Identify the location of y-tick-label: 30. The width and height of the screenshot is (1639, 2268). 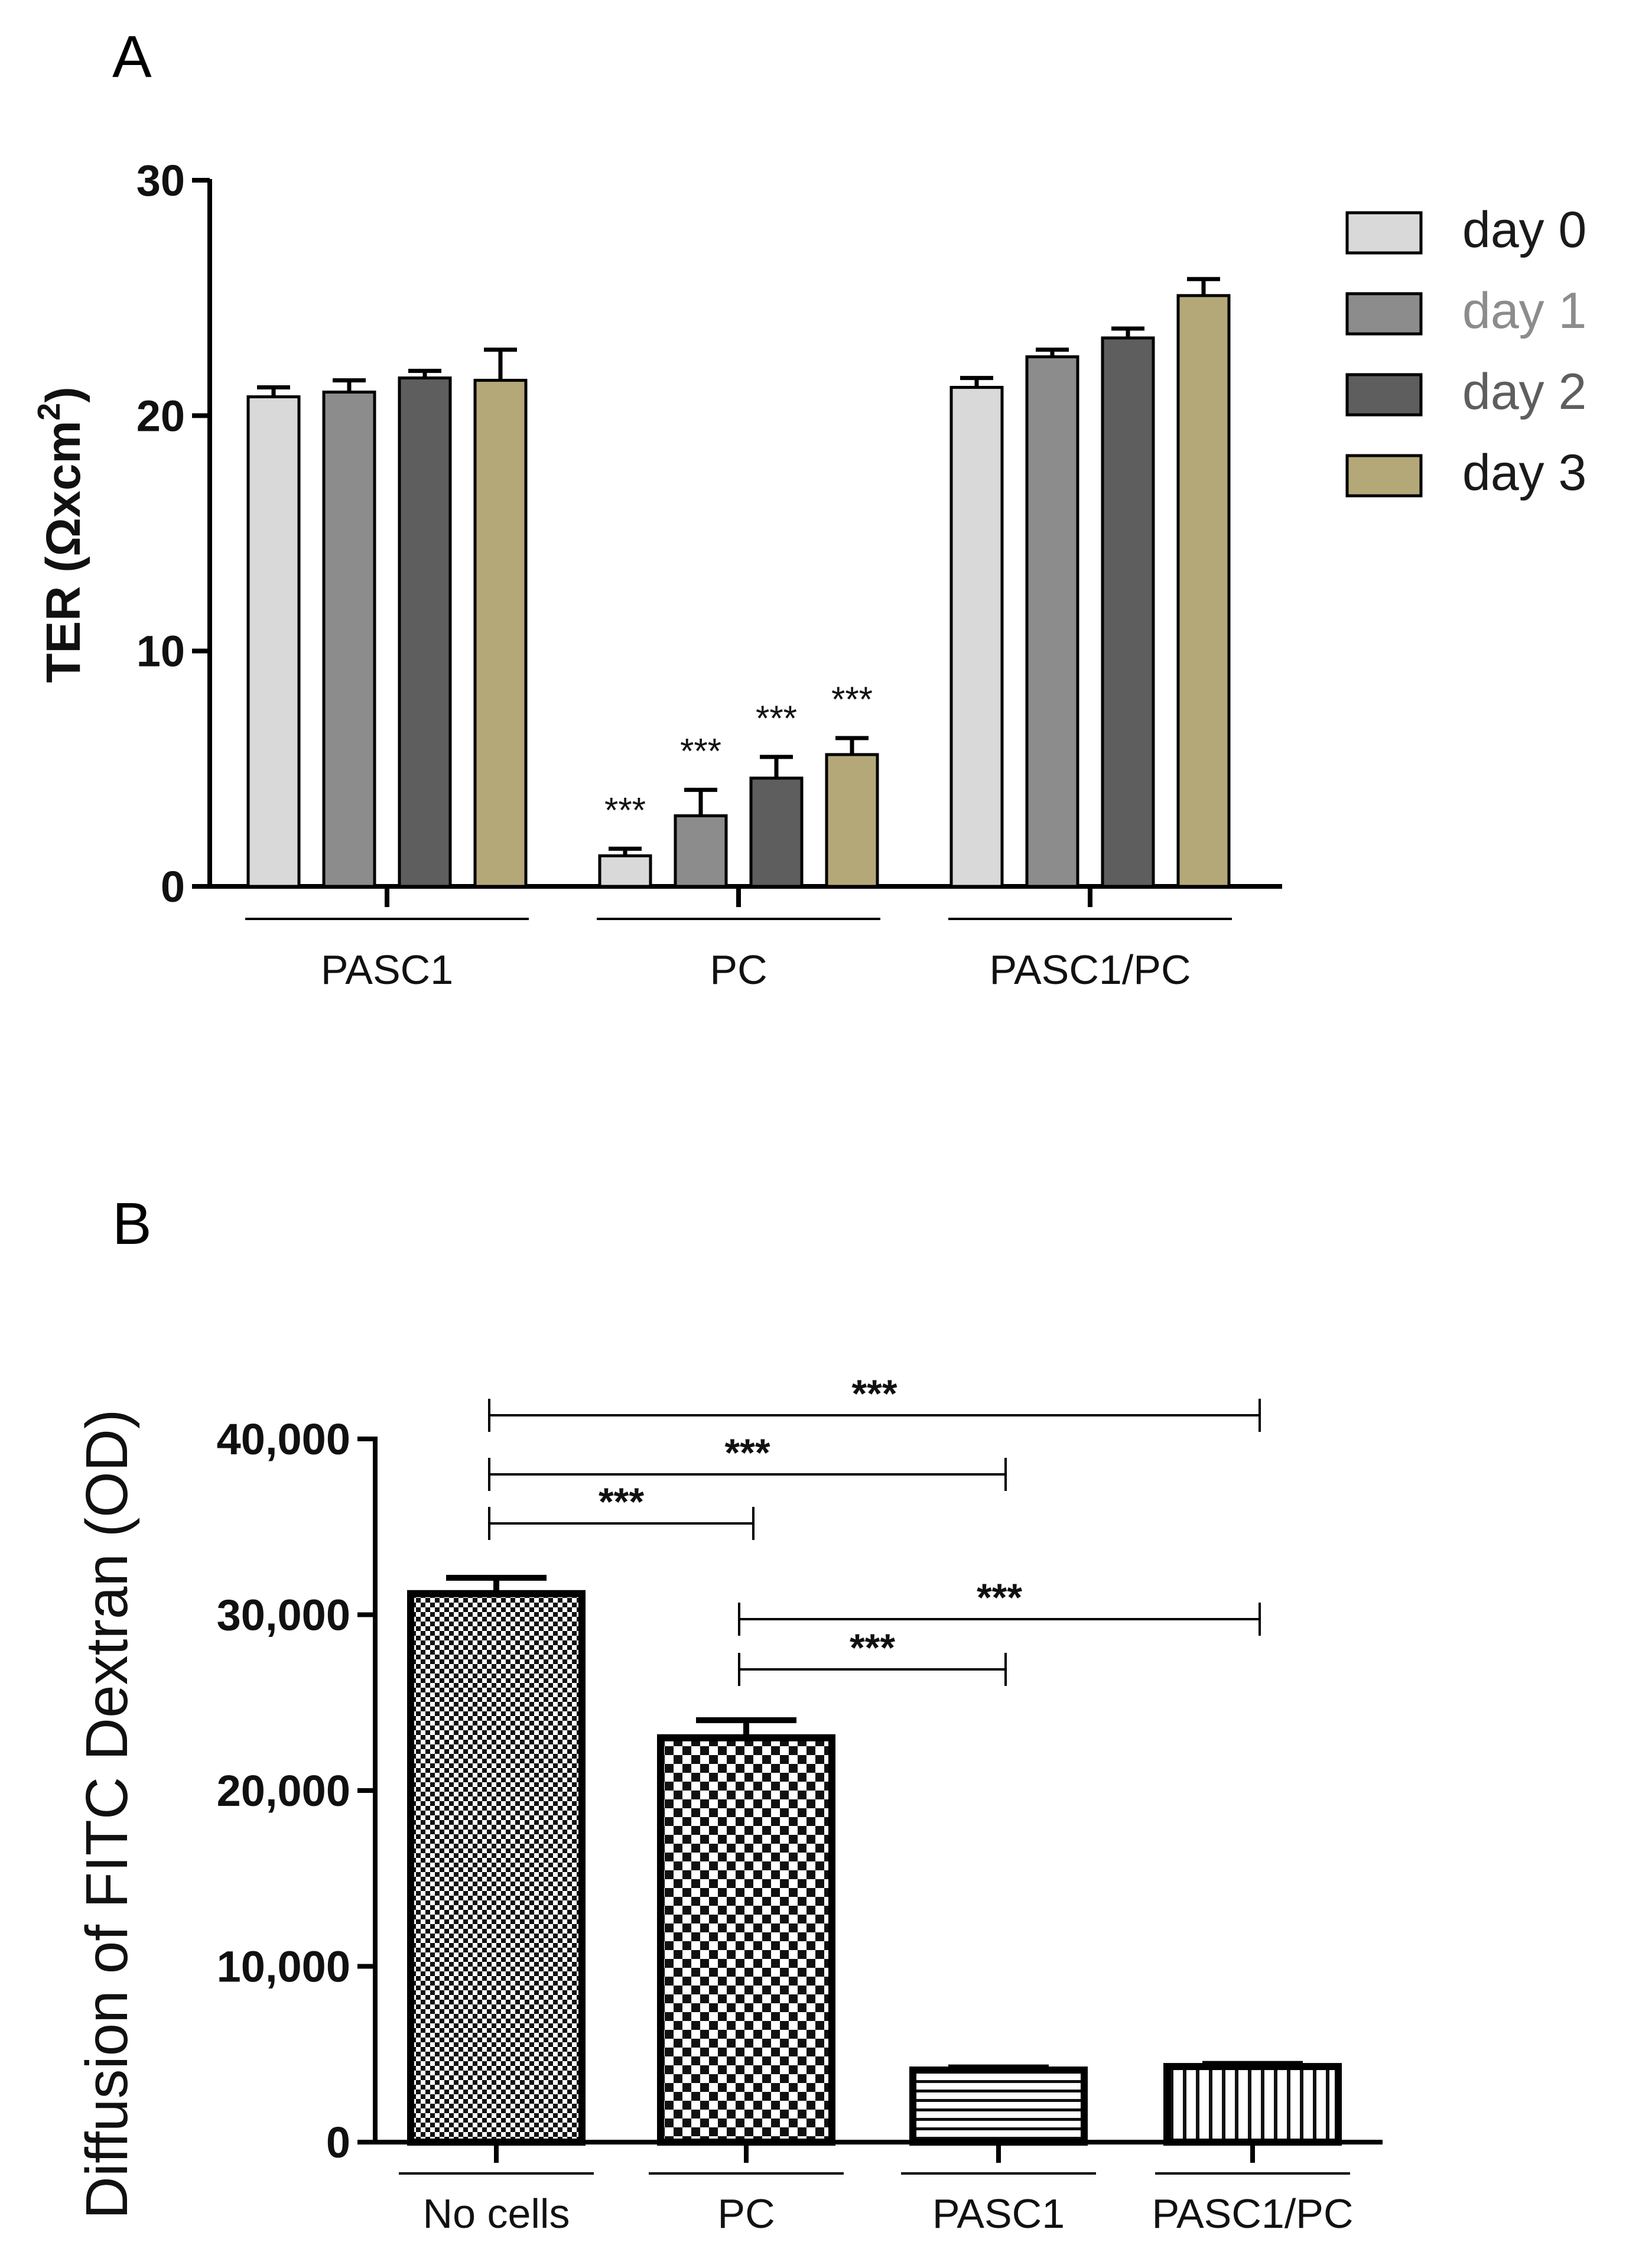
(160, 180).